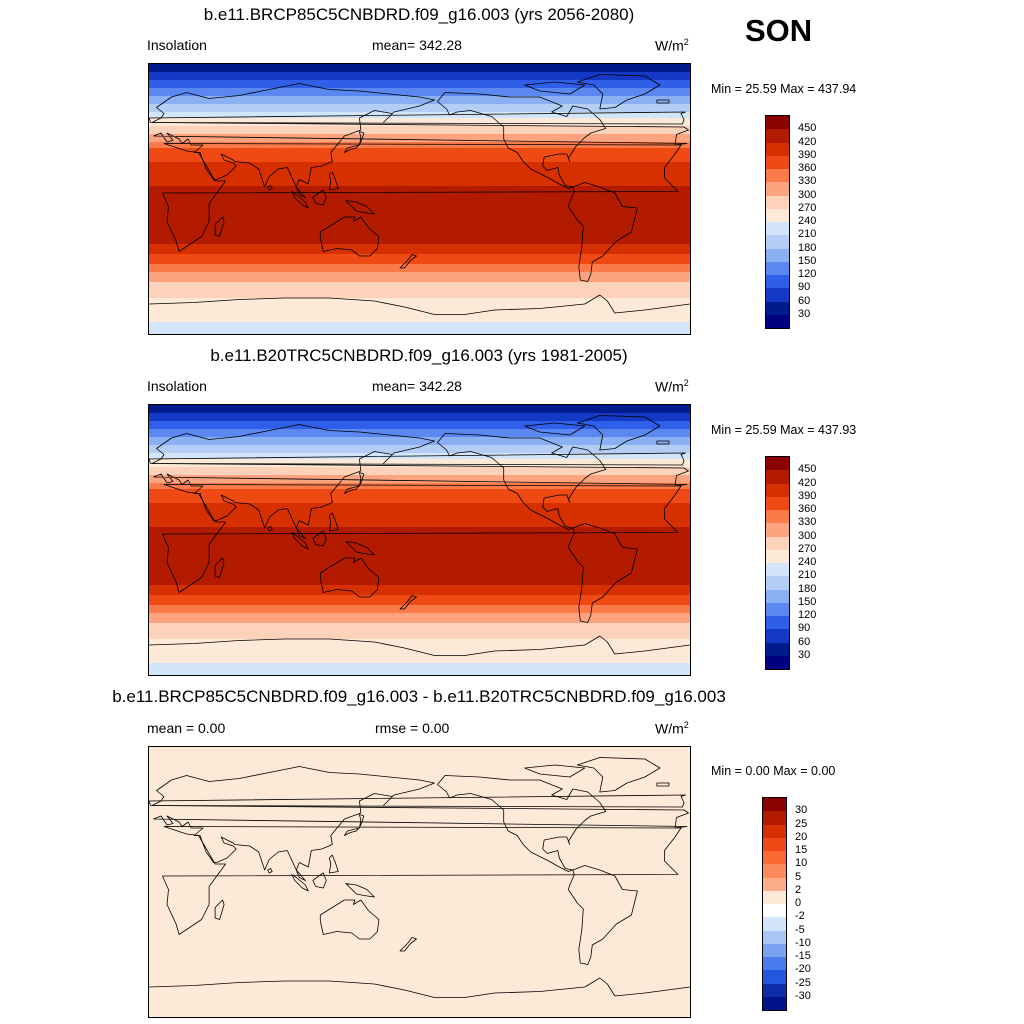 The width and height of the screenshot is (1024, 1024). Describe the element at coordinates (807, 247) in the screenshot. I see `colorbar-tick-label: 180` at that location.